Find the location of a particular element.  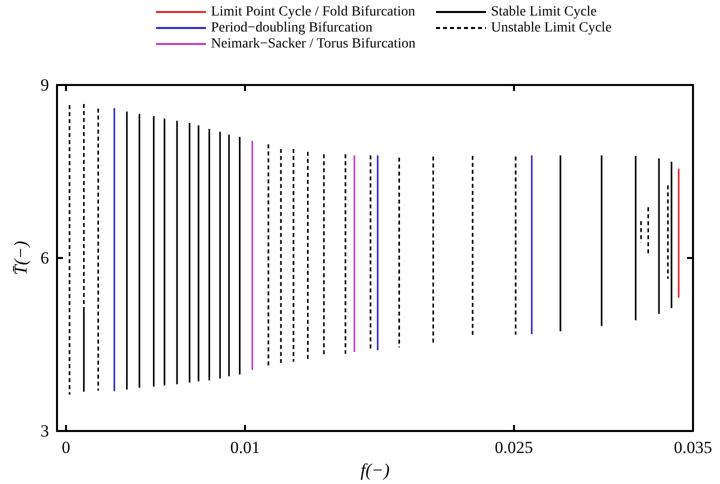

x-tick-label: 0 is located at coordinates (66, 447).